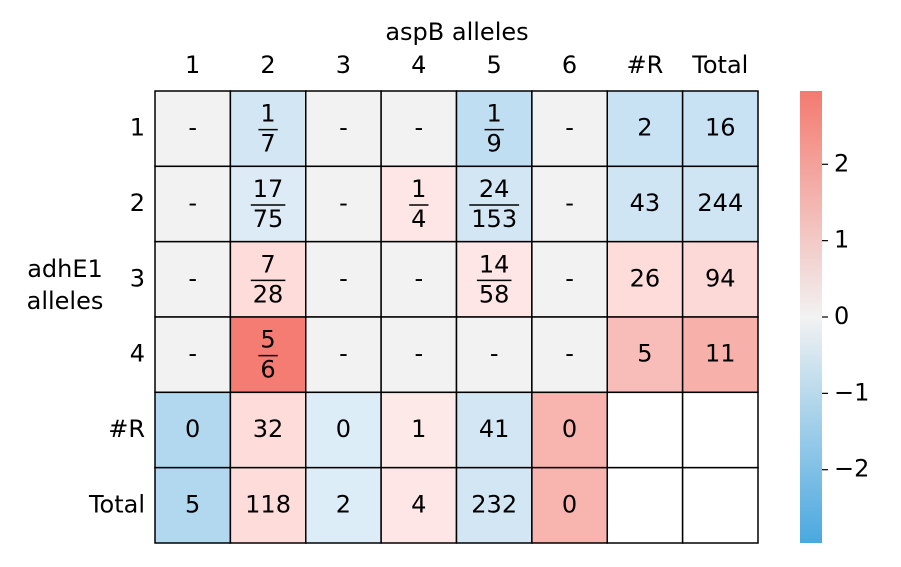 The width and height of the screenshot is (901, 567). I want to click on cell-value: 118, so click(268, 504).